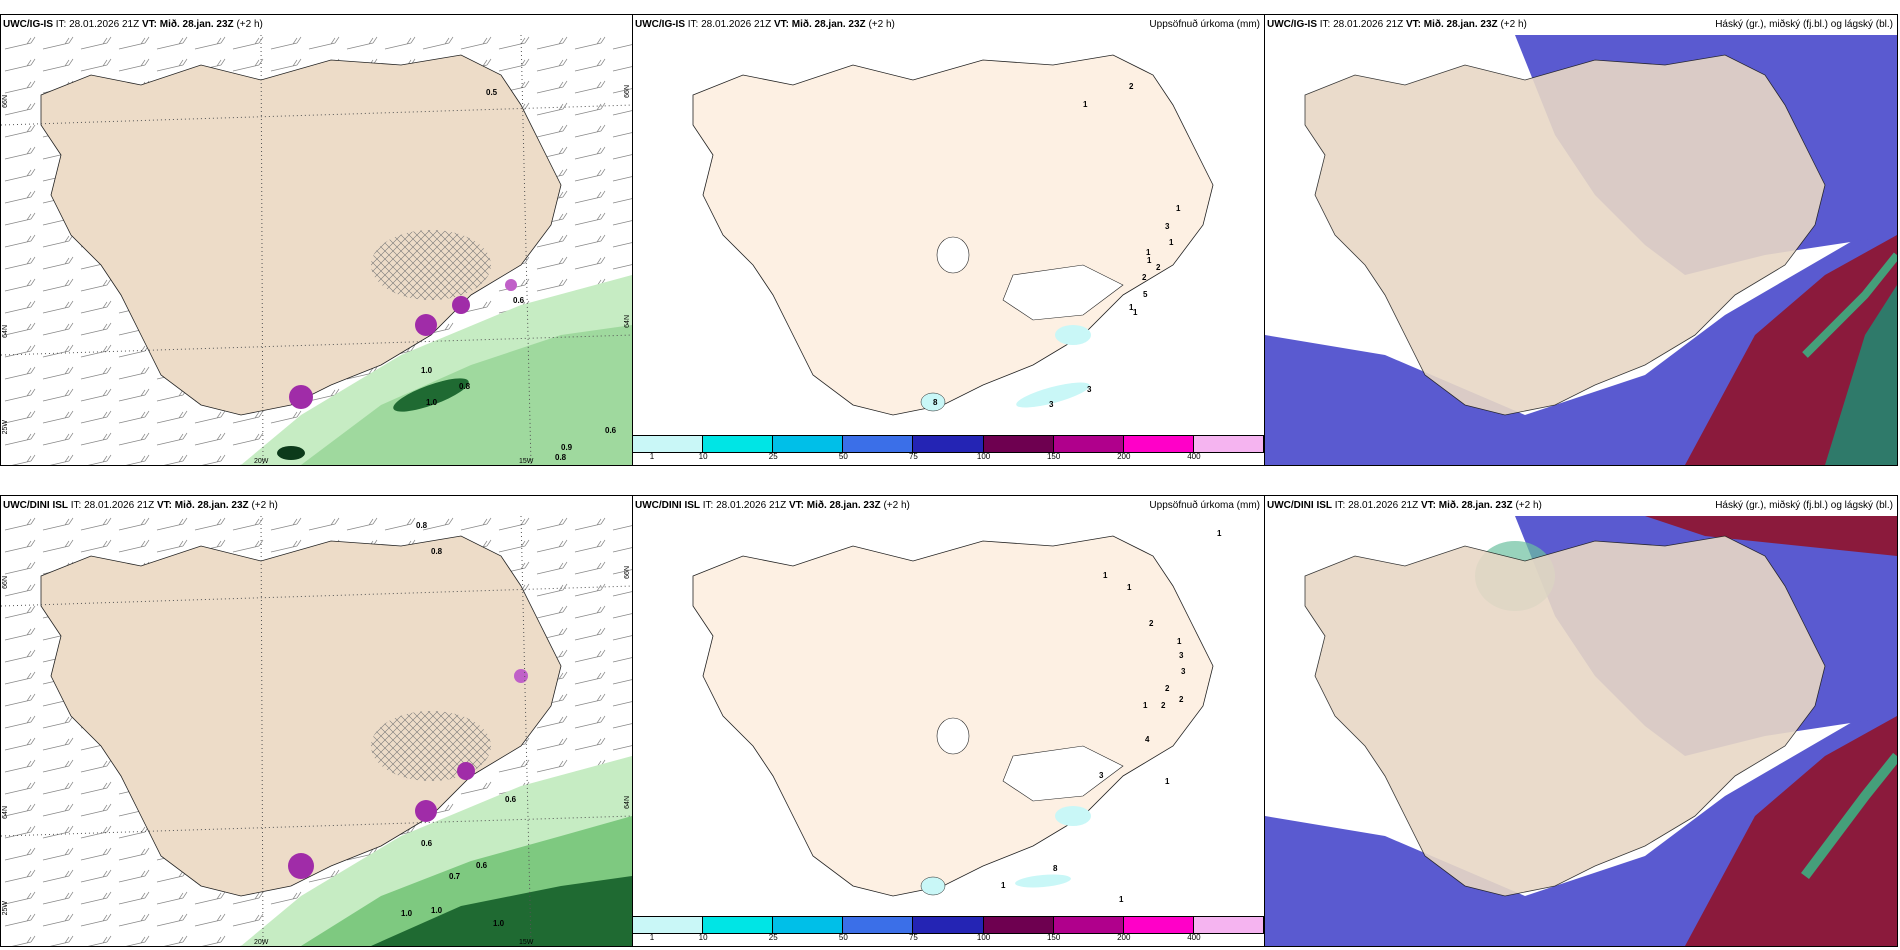  I want to click on contour-label: 0.7, so click(455, 876).